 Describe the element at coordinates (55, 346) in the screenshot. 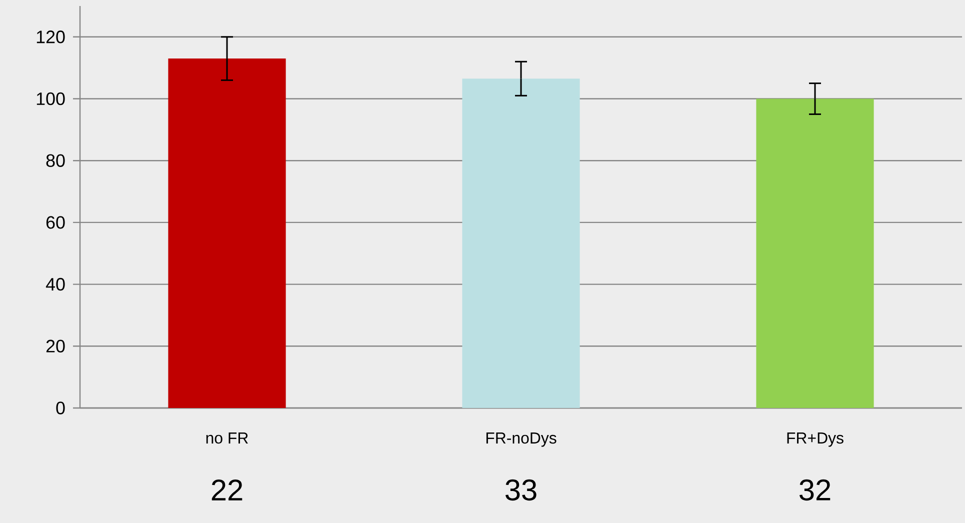

I see `y-tick-label: 20` at that location.